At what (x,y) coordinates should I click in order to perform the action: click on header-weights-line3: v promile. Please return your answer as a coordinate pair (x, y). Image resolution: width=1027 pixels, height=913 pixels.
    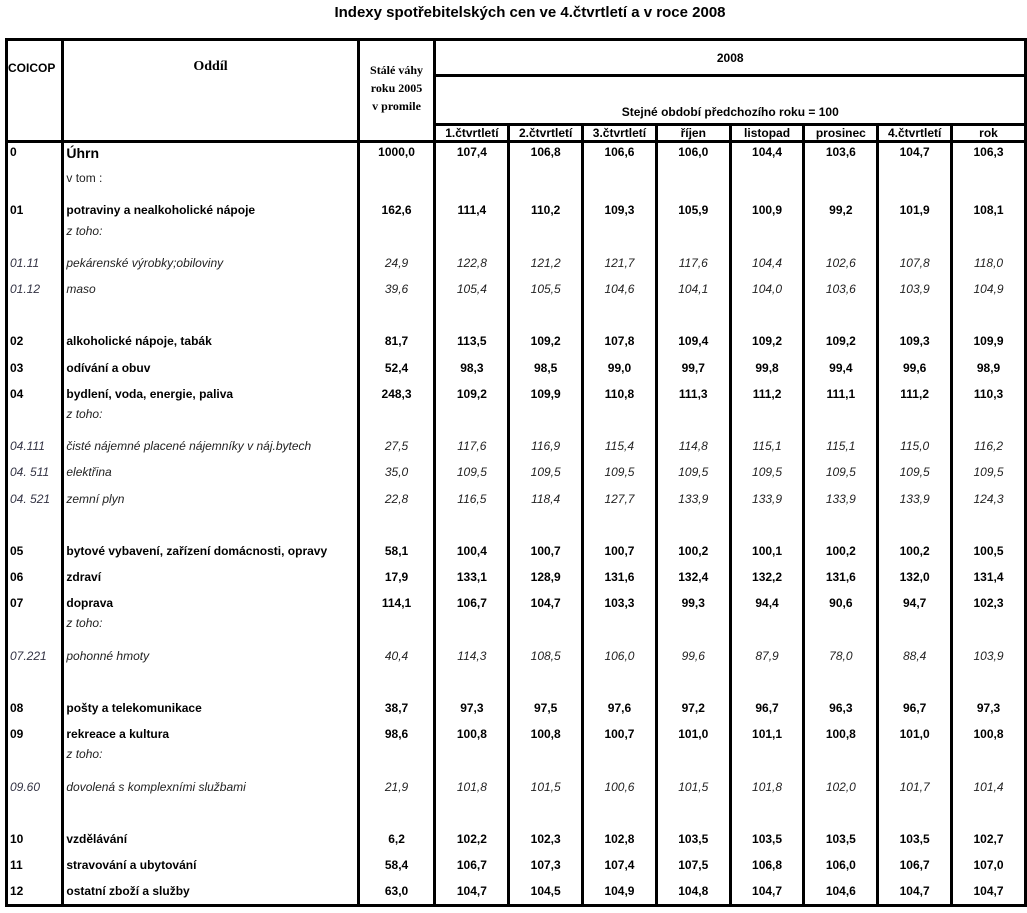
    Looking at the image, I should click on (396, 106).